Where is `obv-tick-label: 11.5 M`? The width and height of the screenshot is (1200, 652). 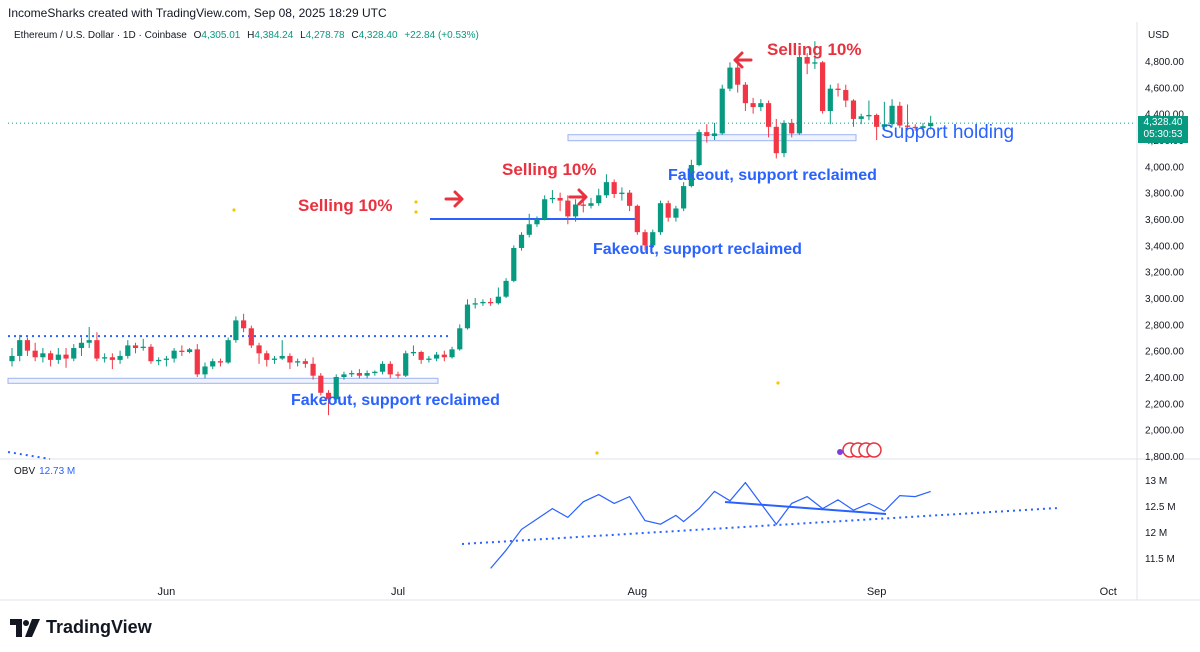
obv-tick-label: 11.5 M is located at coordinates (1160, 559).